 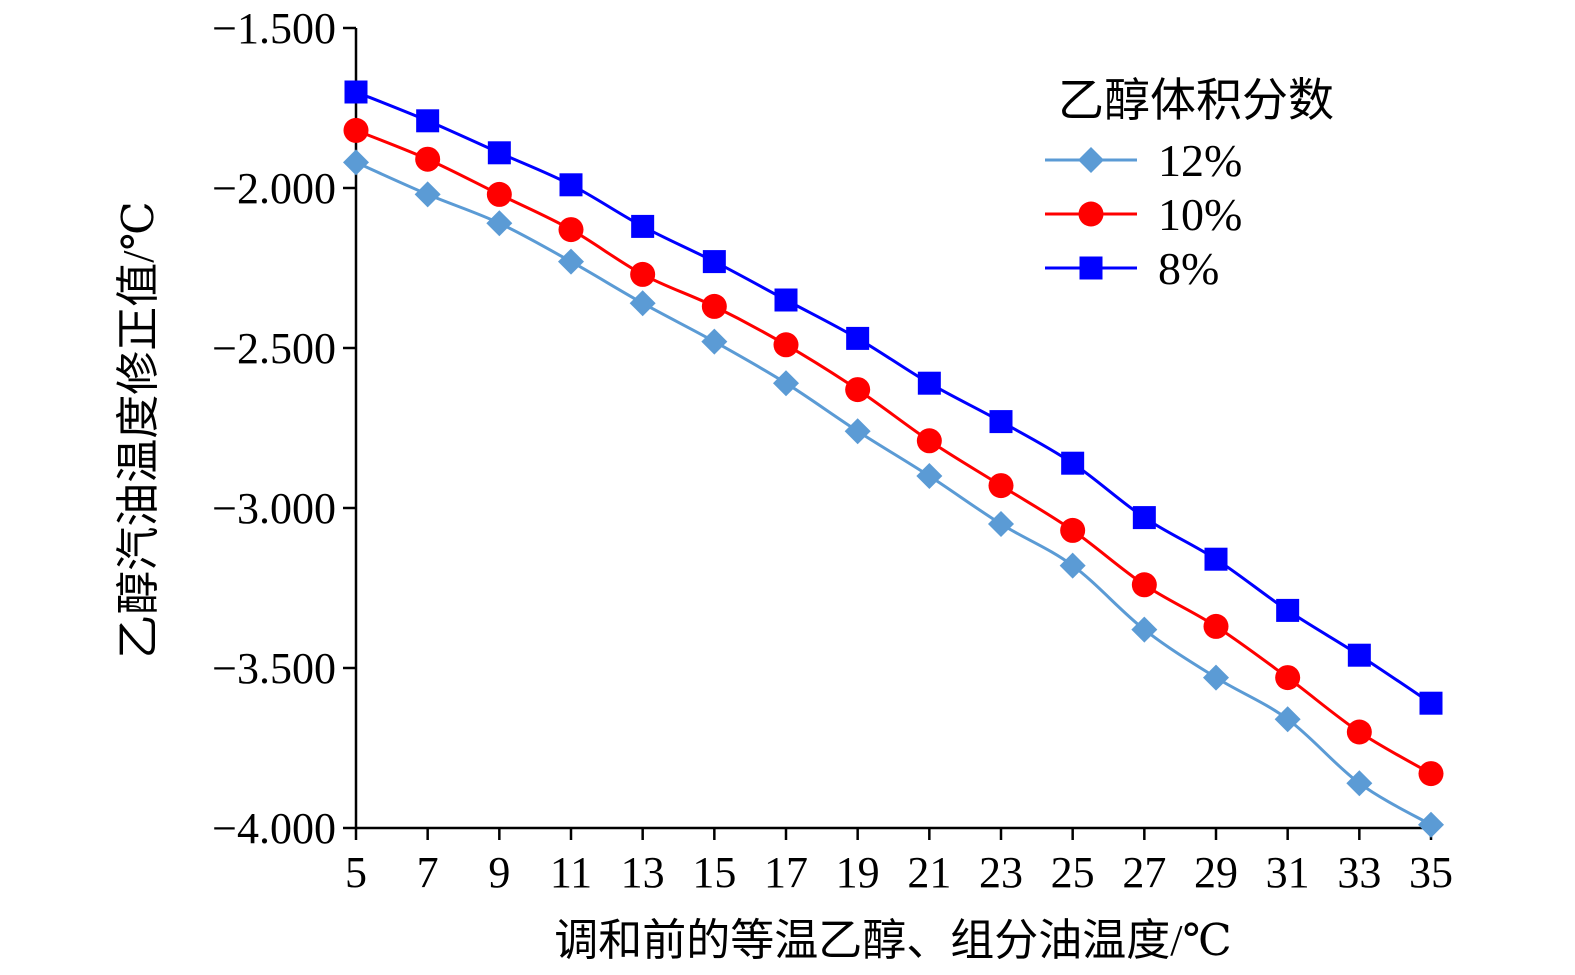 What do you see at coordinates (1144, 872) in the screenshot?
I see `x-tick-label: 27` at bounding box center [1144, 872].